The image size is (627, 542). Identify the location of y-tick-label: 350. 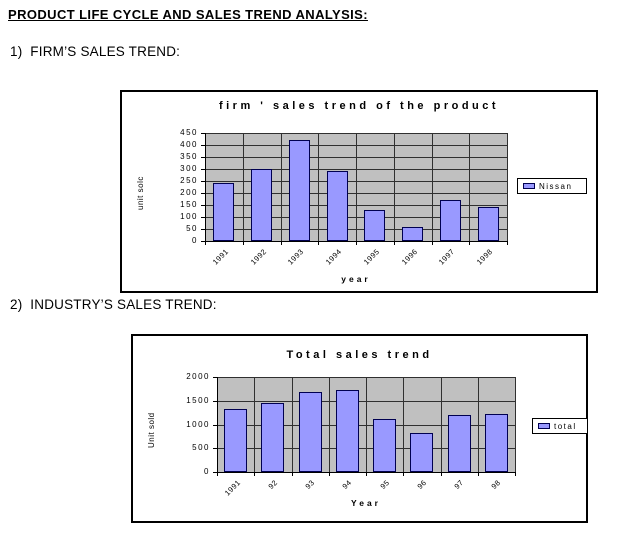
(189, 156).